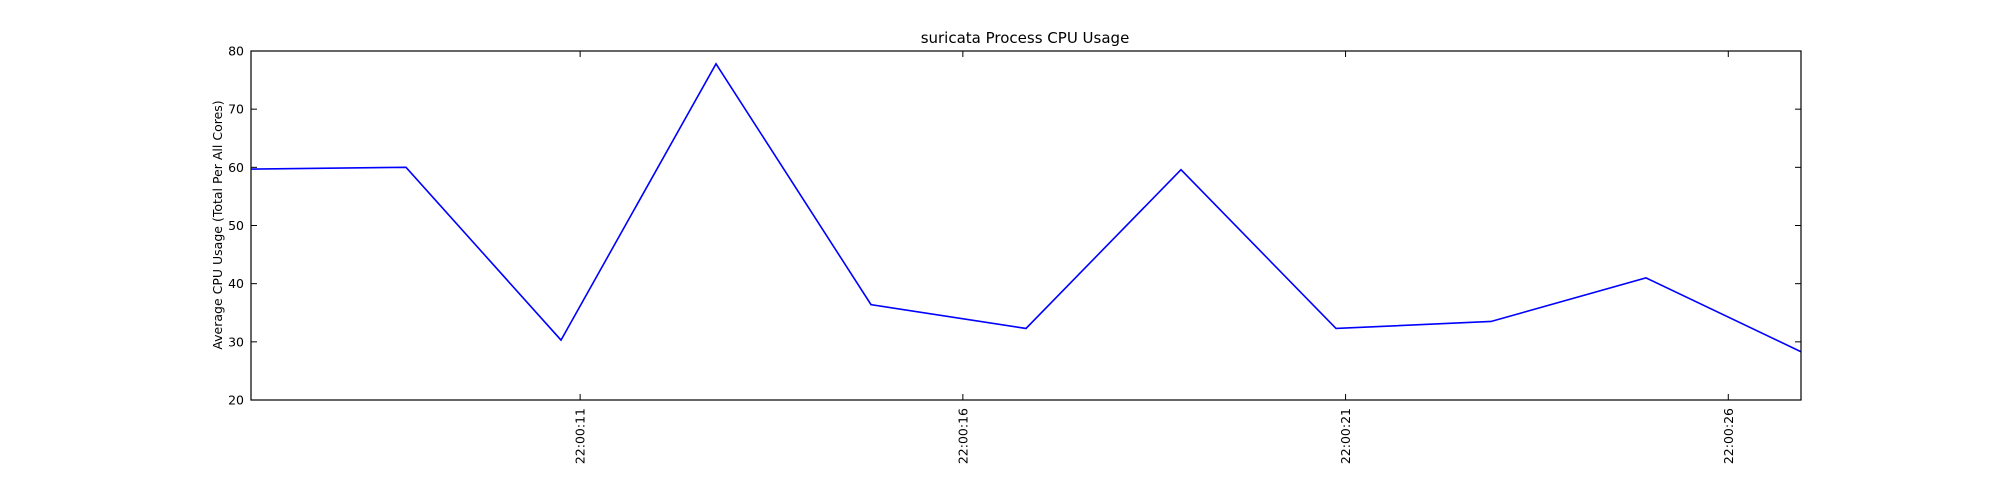 Image resolution: width=2000 pixels, height=500 pixels. Describe the element at coordinates (236, 109) in the screenshot. I see `y-tick-label: 70` at that location.